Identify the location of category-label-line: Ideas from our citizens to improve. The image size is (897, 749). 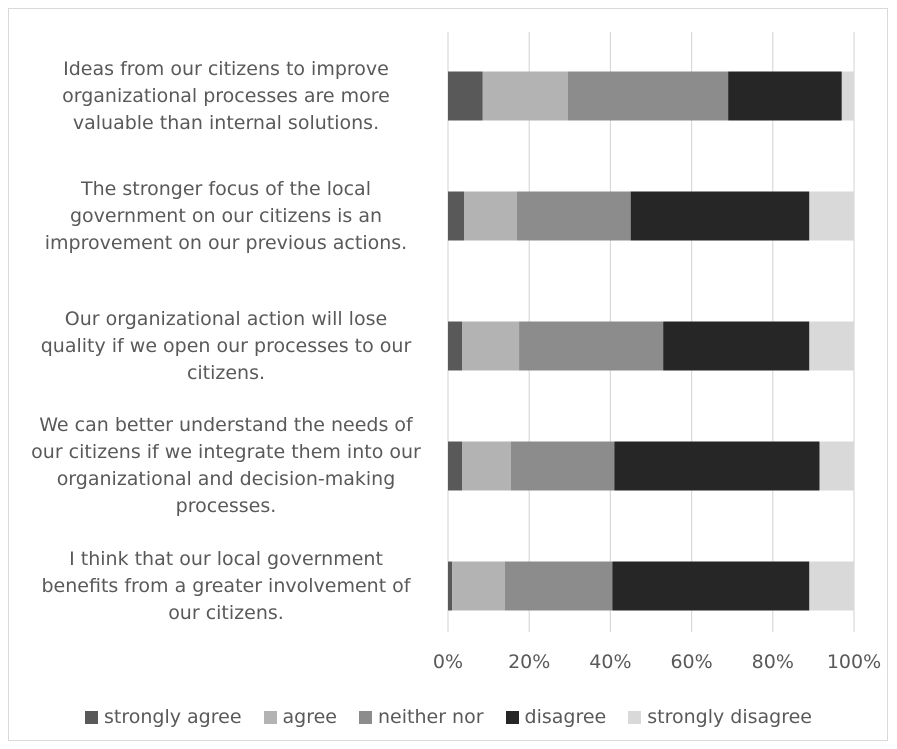
(226, 68).